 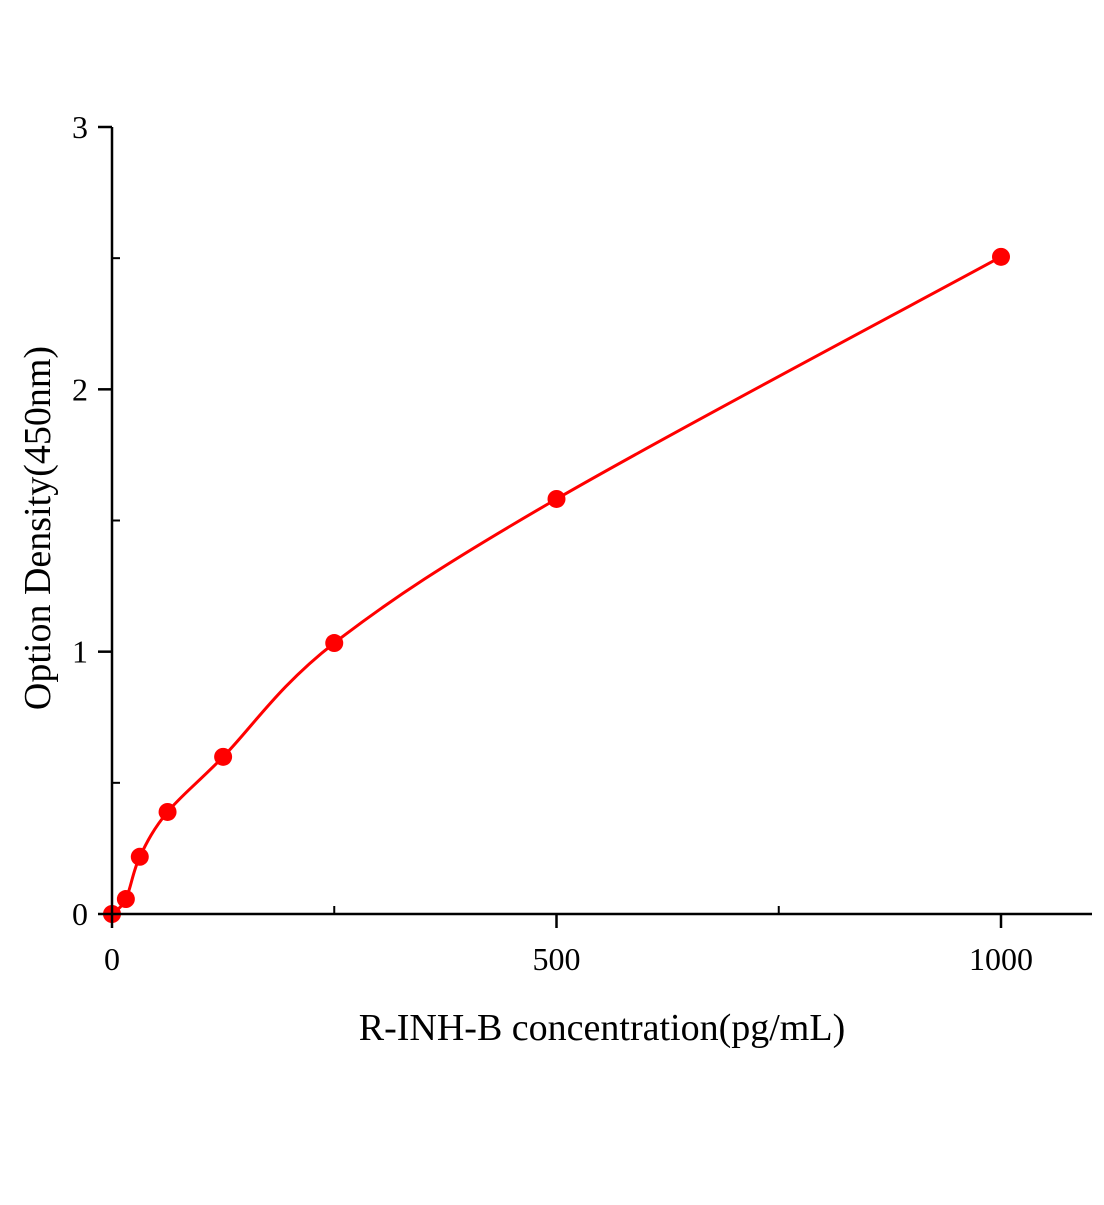 What do you see at coordinates (1001, 959) in the screenshot?
I see `x-tick-label: 1000` at bounding box center [1001, 959].